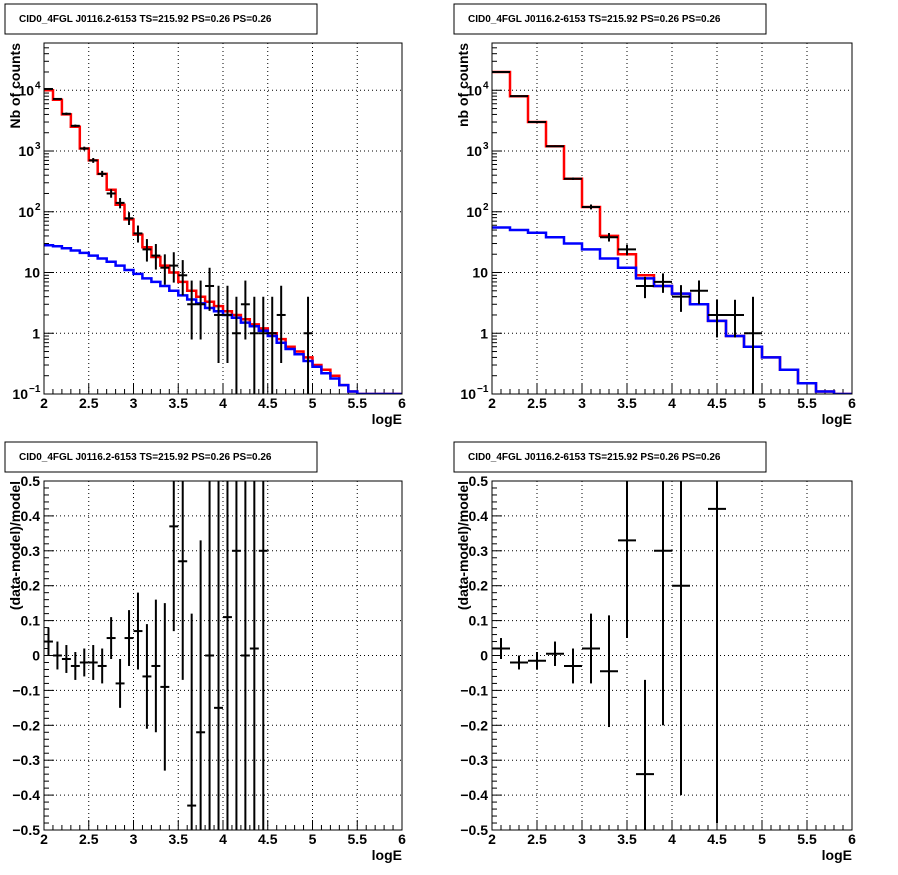 Image resolution: width=898 pixels, height=875 pixels. Describe the element at coordinates (486, 146) in the screenshot. I see `y-tick-exponent: 3` at that location.